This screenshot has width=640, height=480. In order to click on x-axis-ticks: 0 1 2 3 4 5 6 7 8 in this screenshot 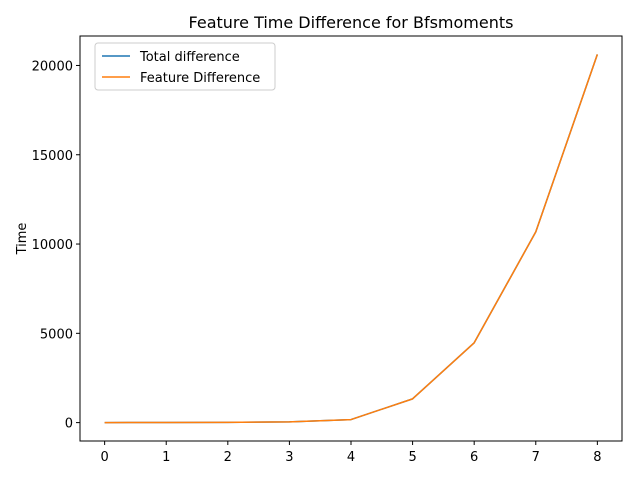, I will do `click(351, 453)`.